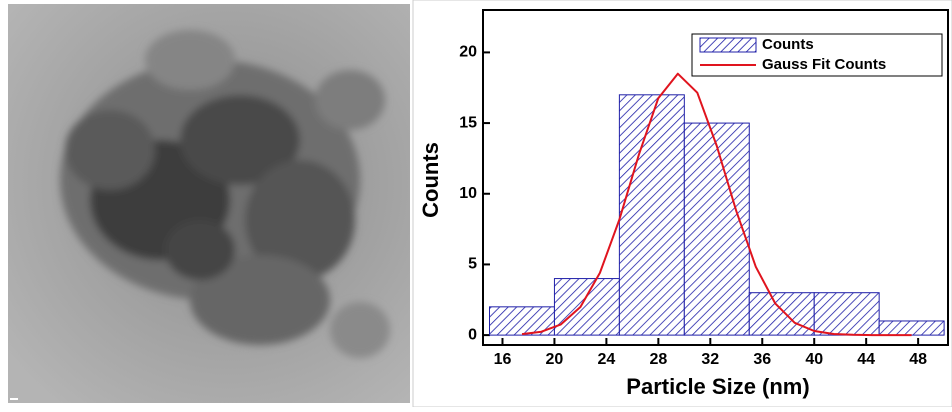 Image resolution: width=952 pixels, height=412 pixels. I want to click on y-tick-label: 10, so click(468, 193).